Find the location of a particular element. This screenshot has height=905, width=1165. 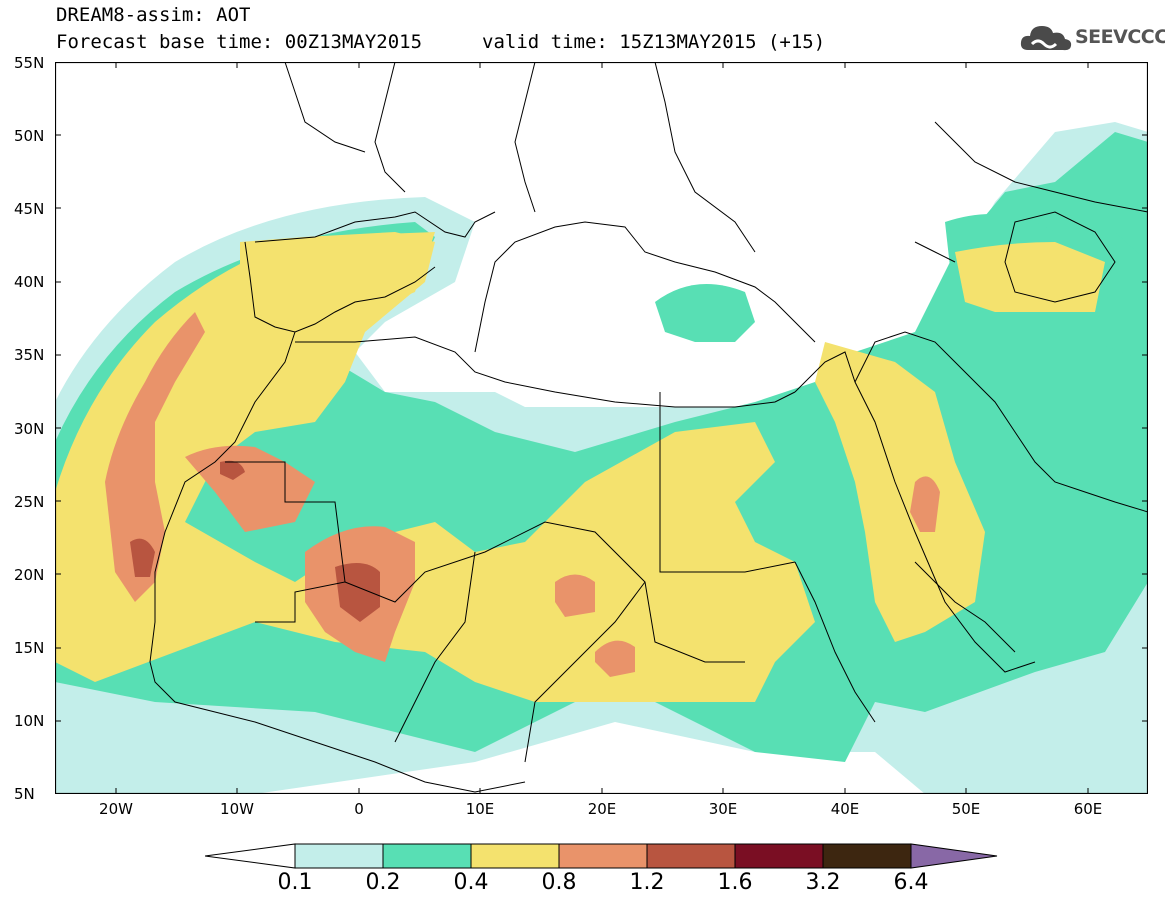

map-title: DREAM8-assim: AOT is located at coordinates (153, 15).